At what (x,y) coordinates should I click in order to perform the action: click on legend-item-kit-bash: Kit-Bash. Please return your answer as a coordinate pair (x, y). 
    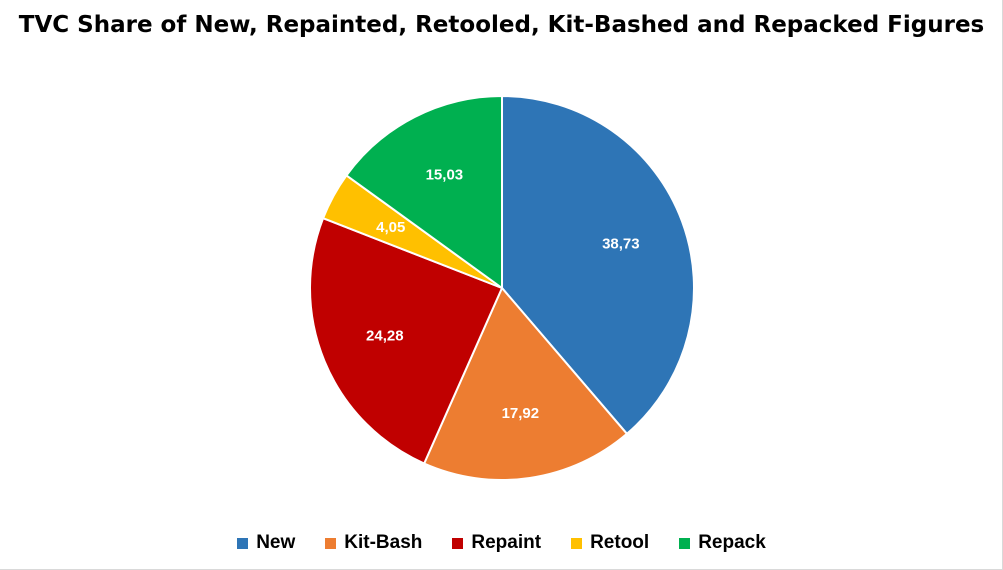
    Looking at the image, I should click on (373, 543).